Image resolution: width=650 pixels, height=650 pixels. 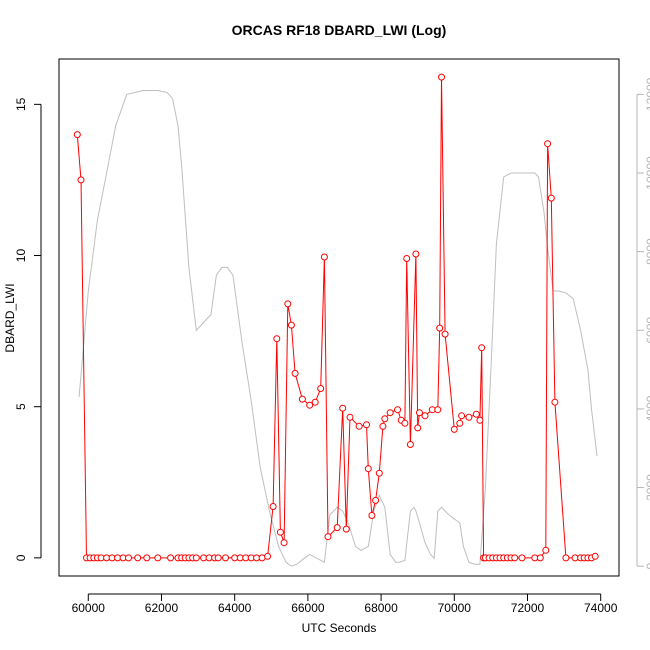 What do you see at coordinates (235, 608) in the screenshot?
I see `x-tick-label: 64000` at bounding box center [235, 608].